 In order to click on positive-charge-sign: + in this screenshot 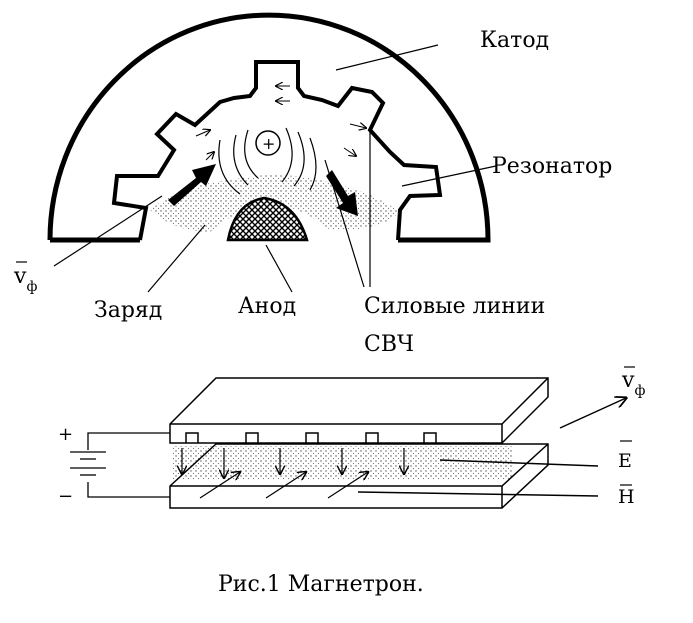, I will do `click(268, 143)`.